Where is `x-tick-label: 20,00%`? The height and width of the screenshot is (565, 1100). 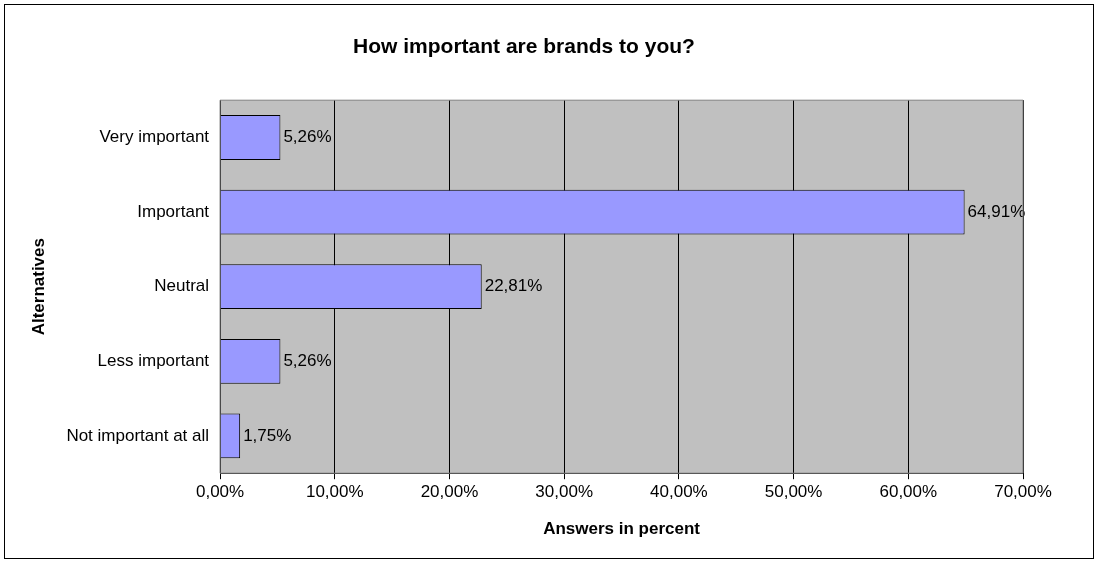
x-tick-label: 20,00% is located at coordinates (449, 492).